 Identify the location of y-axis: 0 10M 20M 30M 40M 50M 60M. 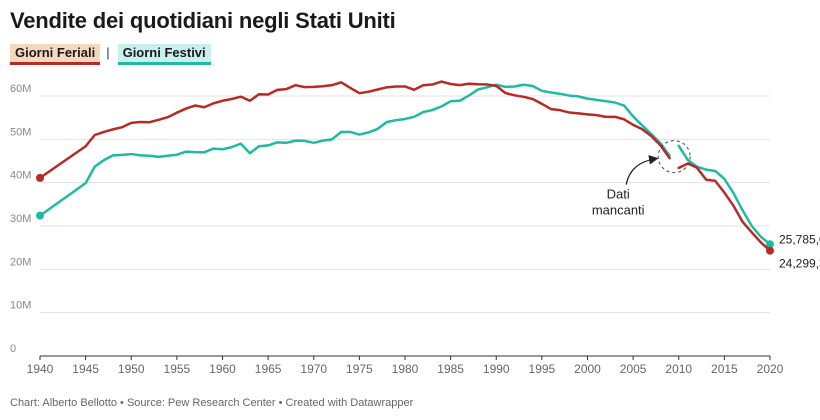
(20, 219).